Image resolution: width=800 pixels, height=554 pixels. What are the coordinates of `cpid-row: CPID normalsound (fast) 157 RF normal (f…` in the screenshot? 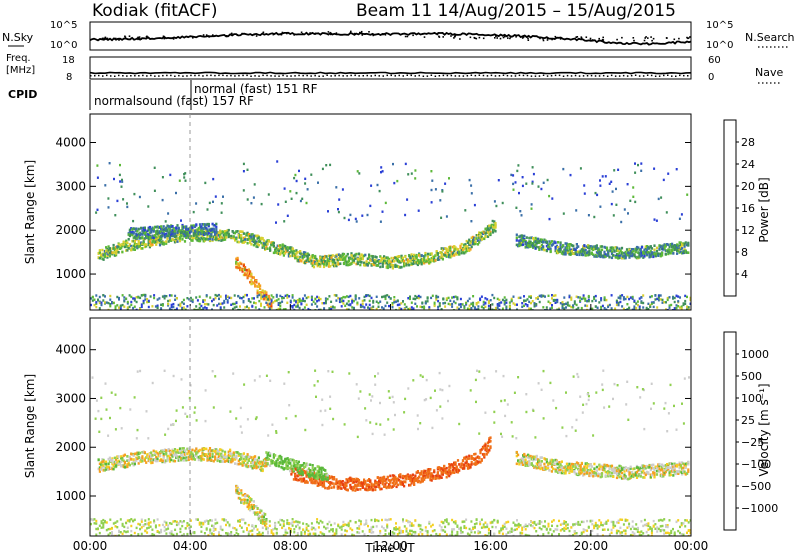 It's located at (163, 95).